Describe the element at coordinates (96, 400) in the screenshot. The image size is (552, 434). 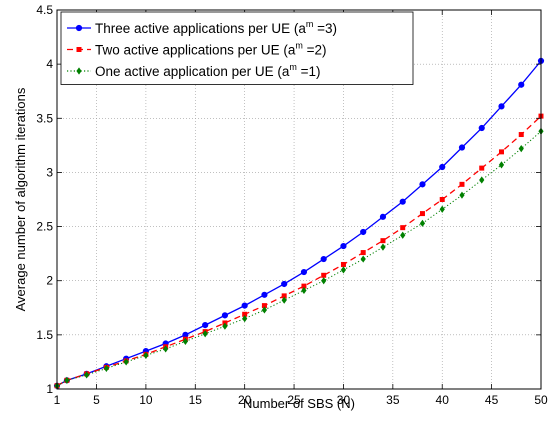
I see `x-tick-label: 5` at that location.